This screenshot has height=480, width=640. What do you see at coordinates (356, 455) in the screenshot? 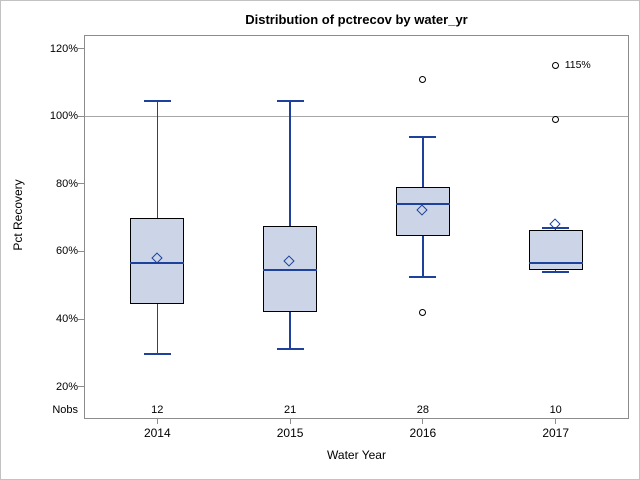
I see `x-axis-title: Water Year` at bounding box center [356, 455].